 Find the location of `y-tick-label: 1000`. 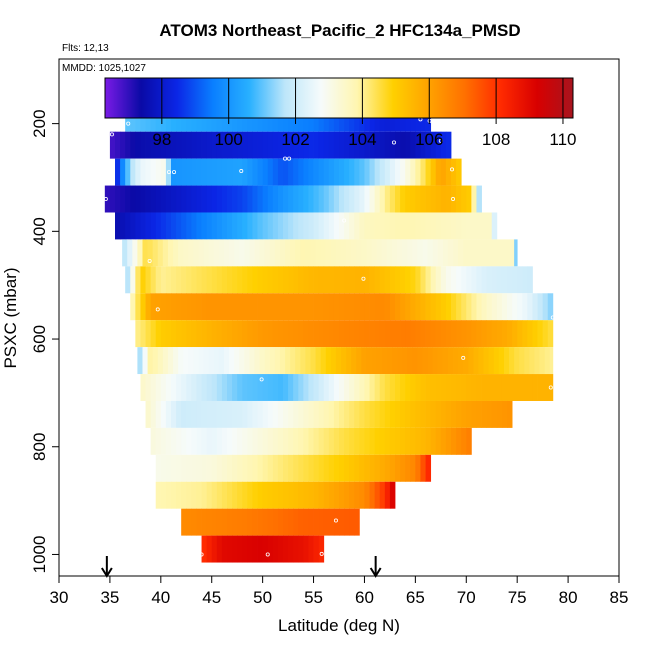

y-tick-label: 1000 is located at coordinates (39, 555).